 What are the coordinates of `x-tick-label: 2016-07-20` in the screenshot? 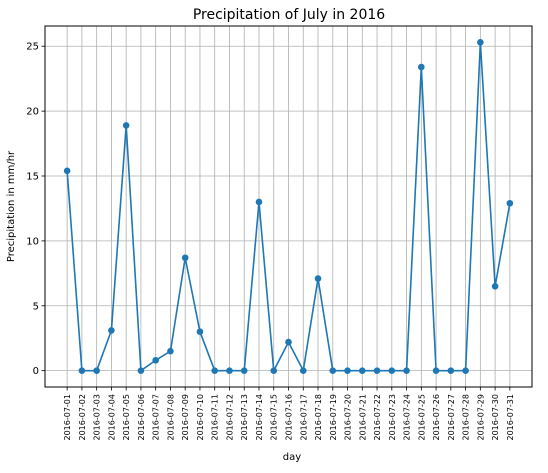 It's located at (348, 417).